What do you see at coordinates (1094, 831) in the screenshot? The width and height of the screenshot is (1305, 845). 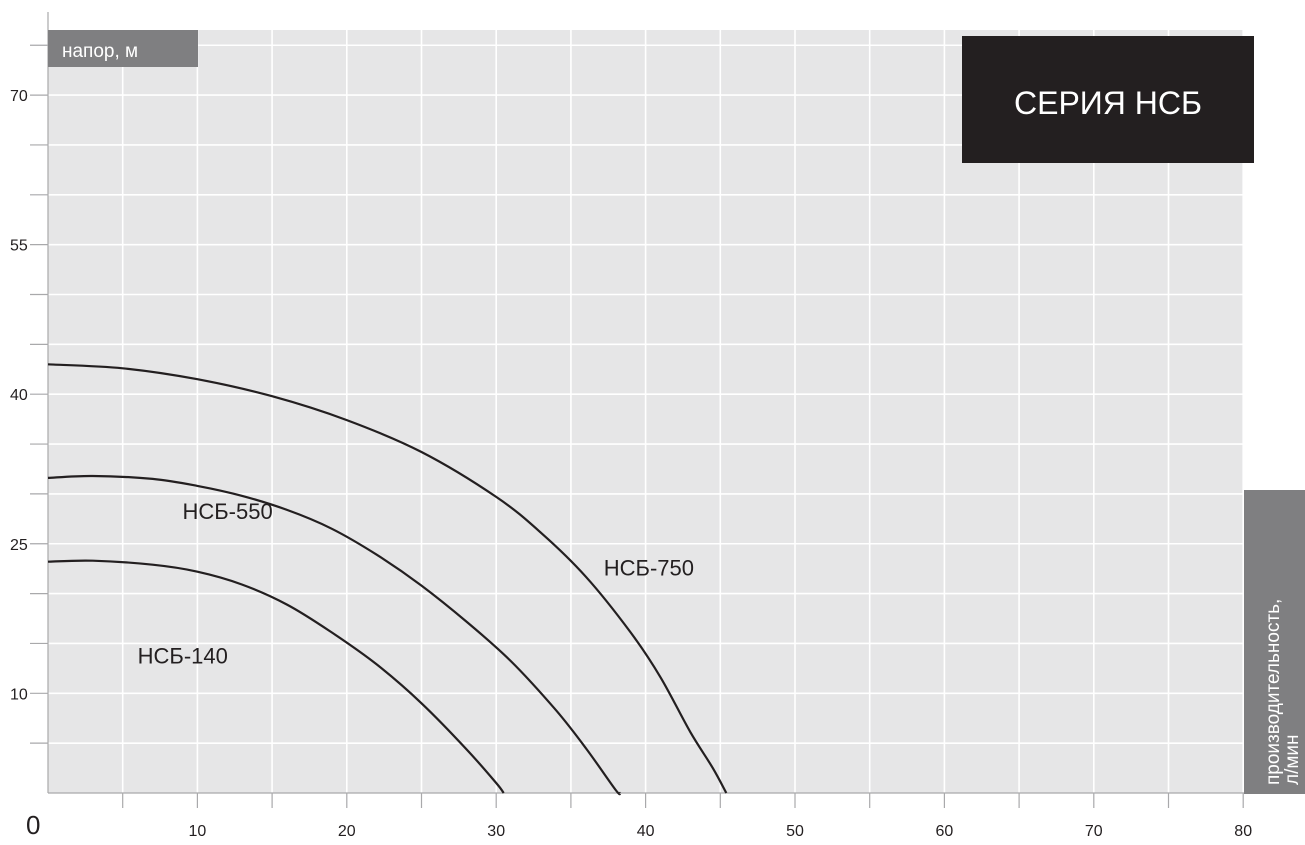 I see `x-tick-label: 70` at bounding box center [1094, 831].